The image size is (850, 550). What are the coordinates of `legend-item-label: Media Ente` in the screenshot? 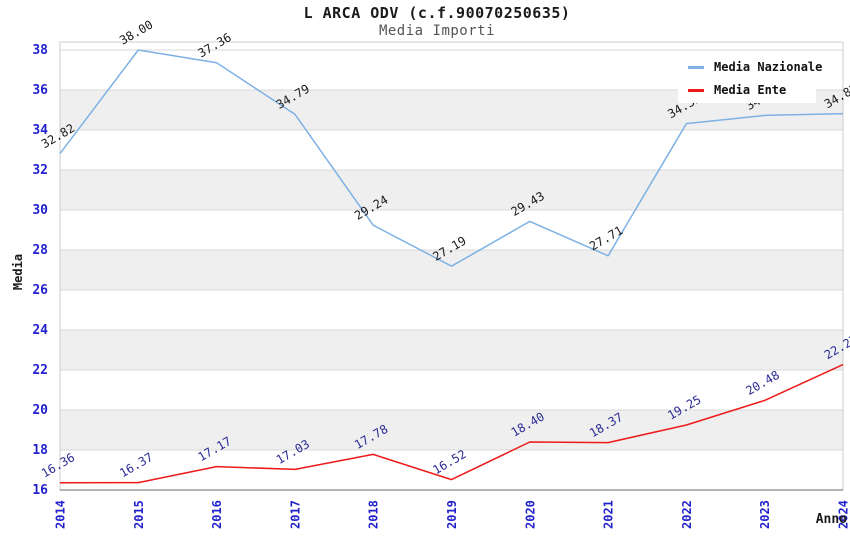 It's located at (750, 90).